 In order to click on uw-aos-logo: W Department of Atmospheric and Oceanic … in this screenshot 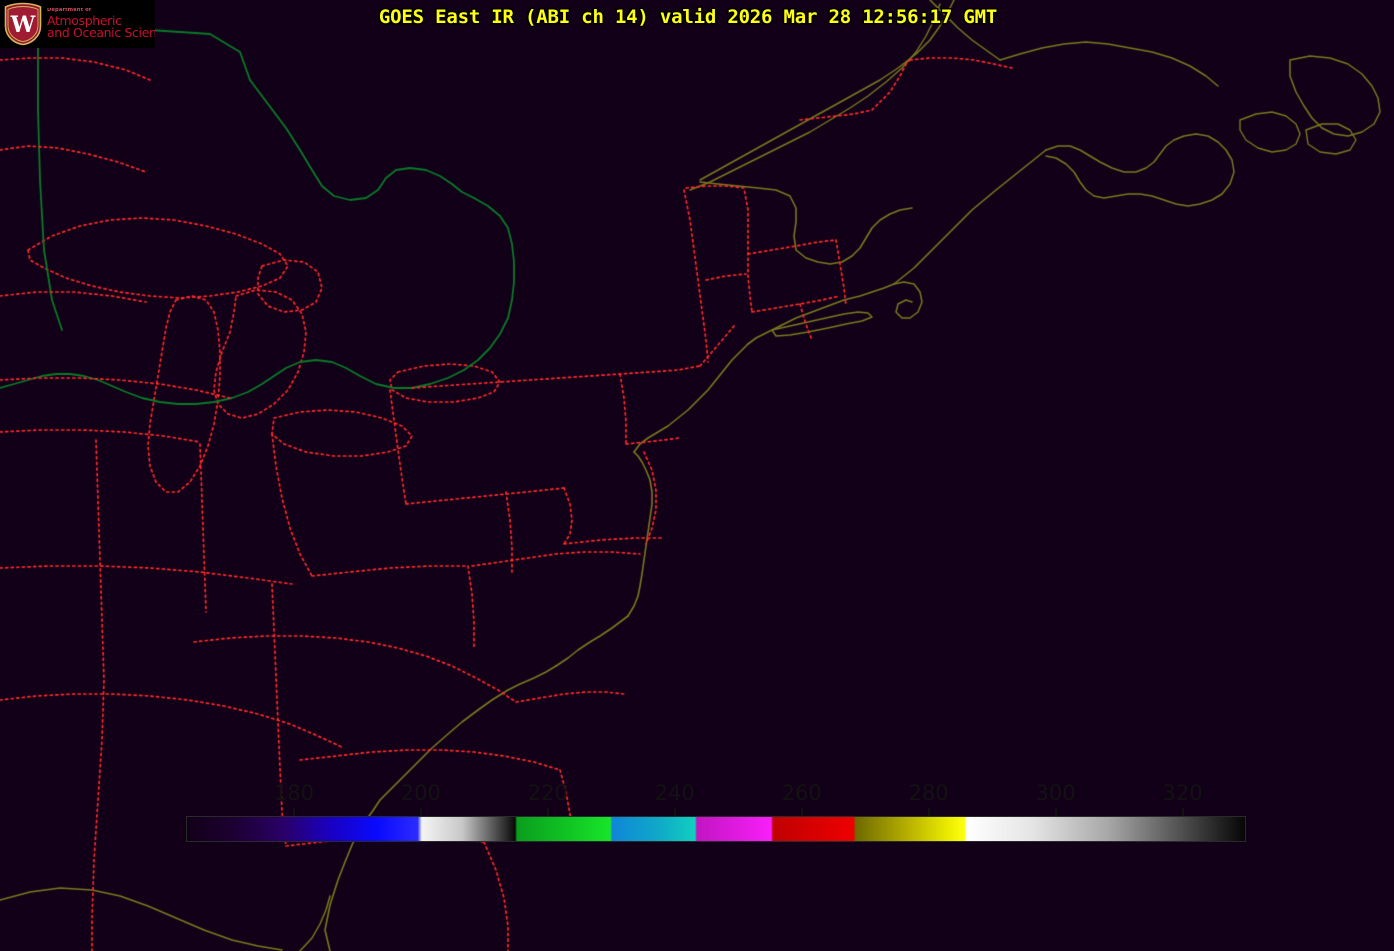, I will do `click(77, 24)`.